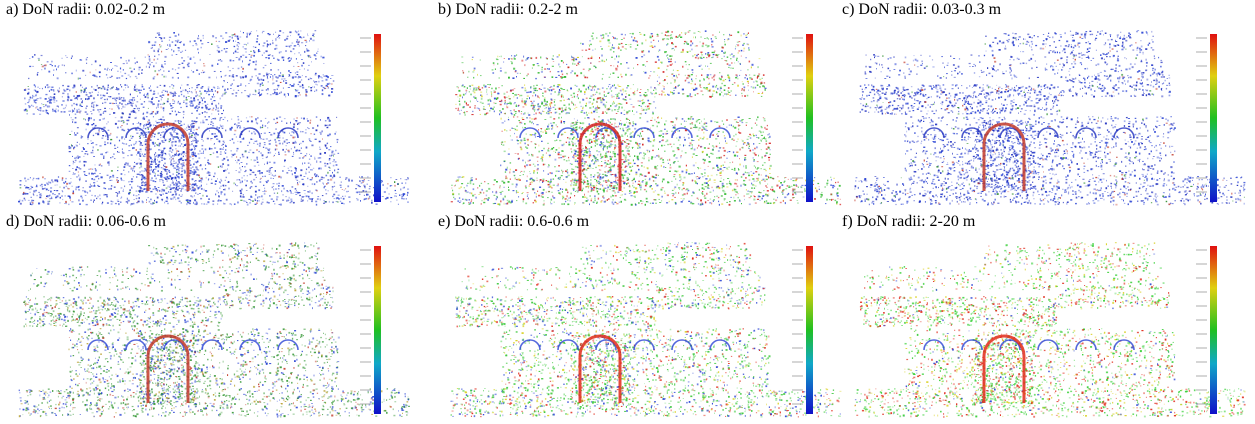  Describe the element at coordinates (508, 10) in the screenshot. I see `panel-caption: b) DoN radii: 0.2-2 m` at that location.